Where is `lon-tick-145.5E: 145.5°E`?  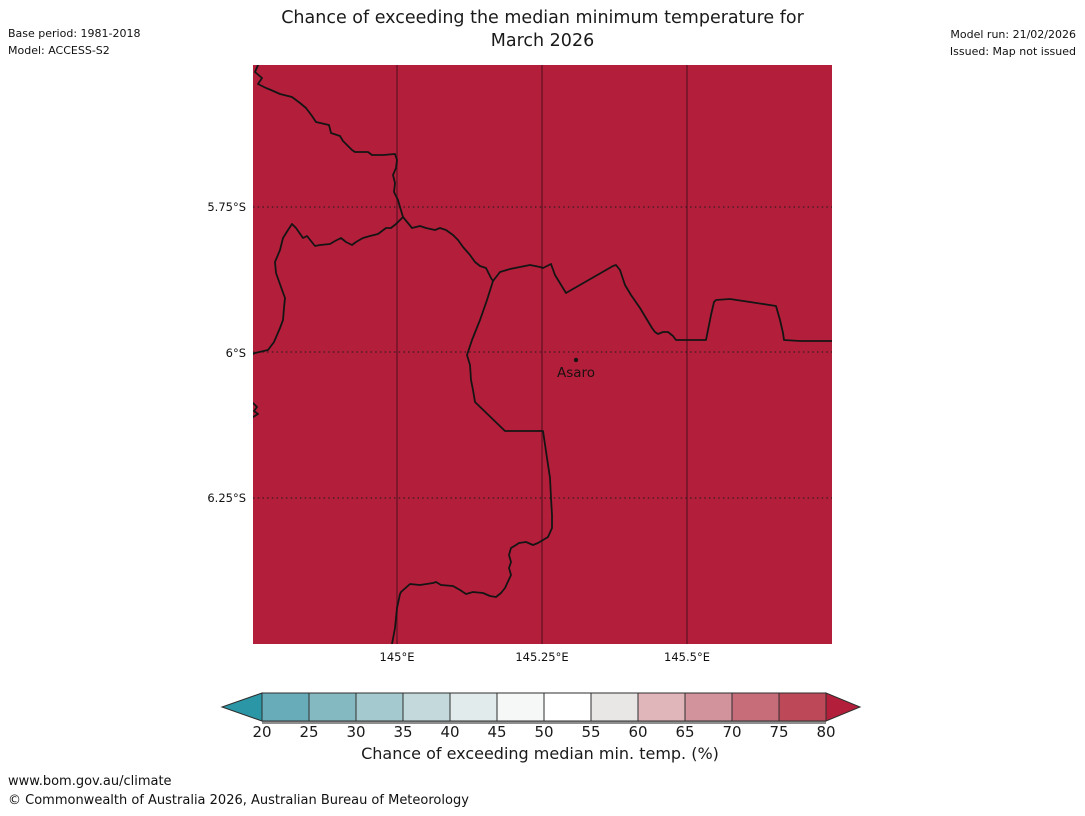 lon-tick-145.5E: 145.5°E is located at coordinates (687, 657).